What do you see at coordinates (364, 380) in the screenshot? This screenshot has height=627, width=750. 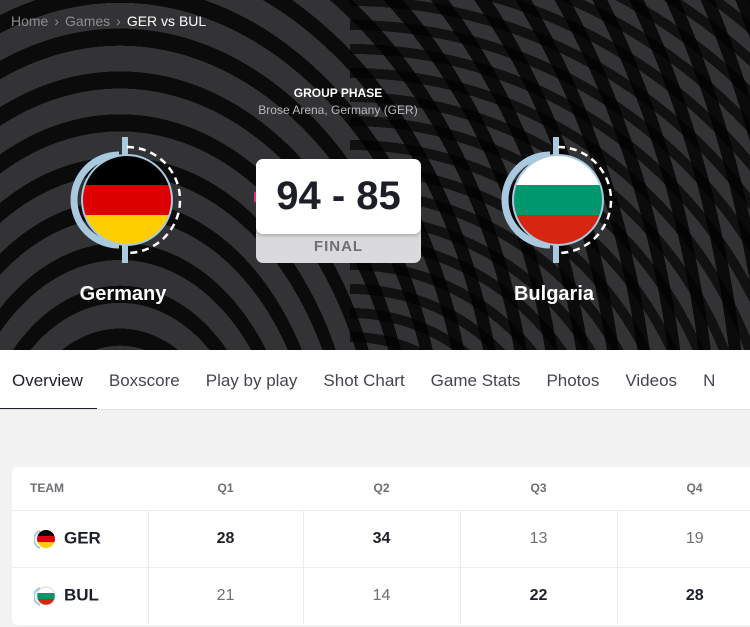 I see `tab-shot-chart: Shot Chart` at bounding box center [364, 380].